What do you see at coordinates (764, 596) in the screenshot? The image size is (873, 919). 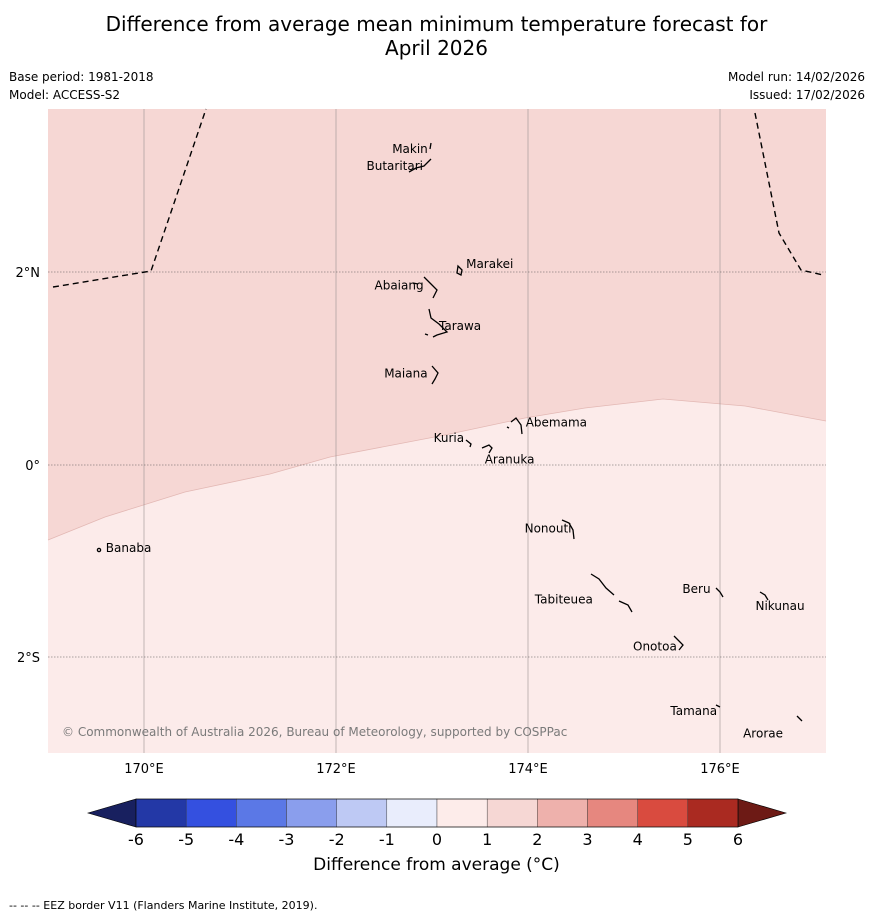 I see `island-shape-nikunau` at bounding box center [764, 596].